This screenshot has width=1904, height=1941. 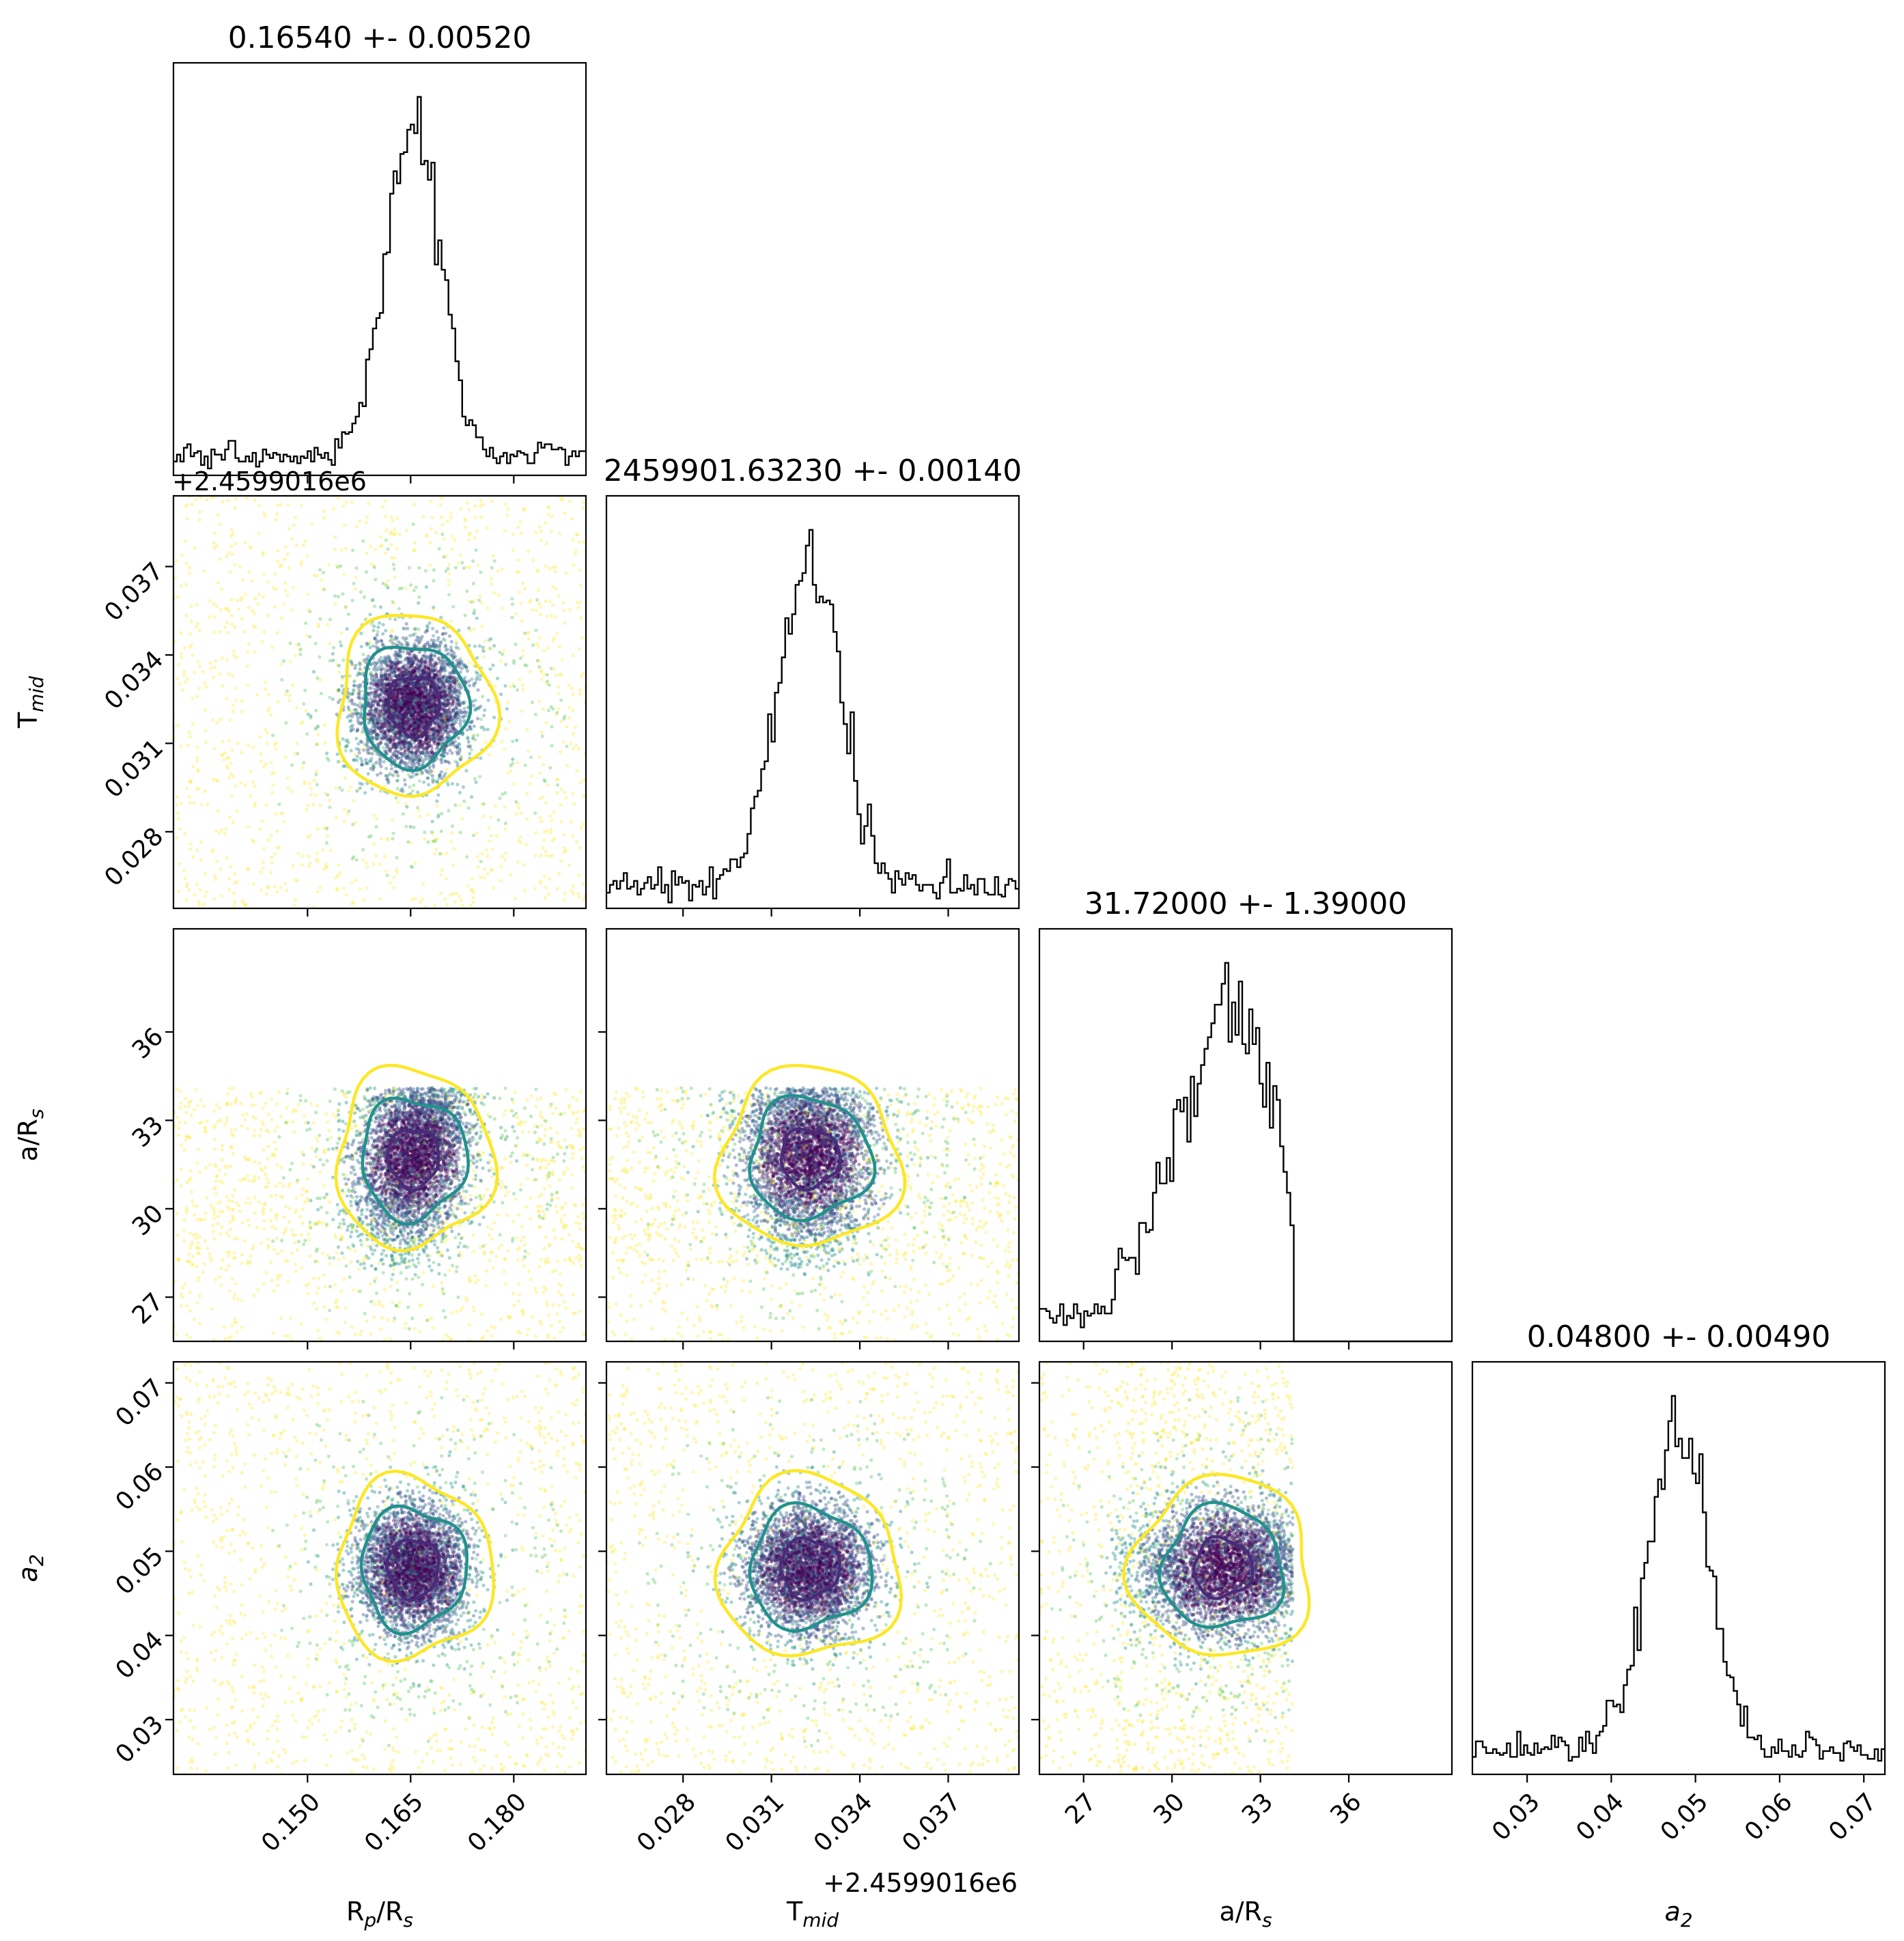 I want to click on offset-label-tmid-y: +2.4599016e6, so click(x=269, y=482).